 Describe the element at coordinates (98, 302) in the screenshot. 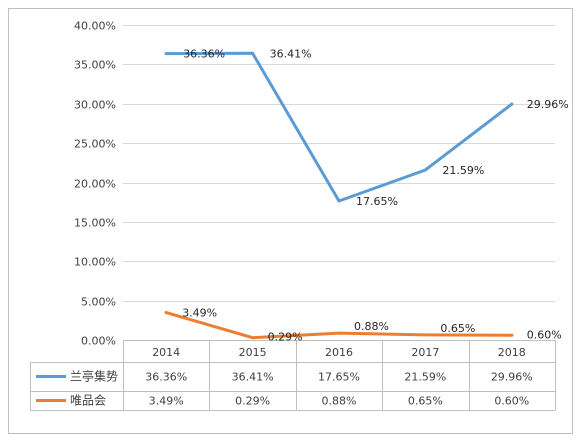

I see `y-tick-label: 5.00%` at that location.